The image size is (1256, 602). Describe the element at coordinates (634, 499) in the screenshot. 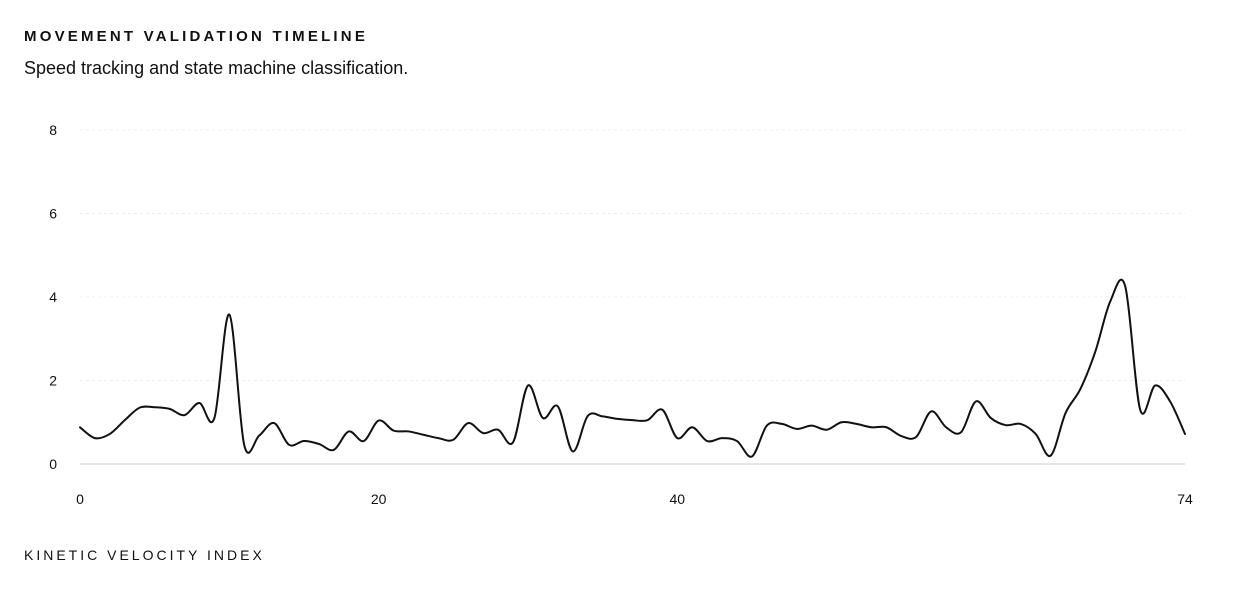

I see `x-axis-ticks: 0 20 40 74` at that location.